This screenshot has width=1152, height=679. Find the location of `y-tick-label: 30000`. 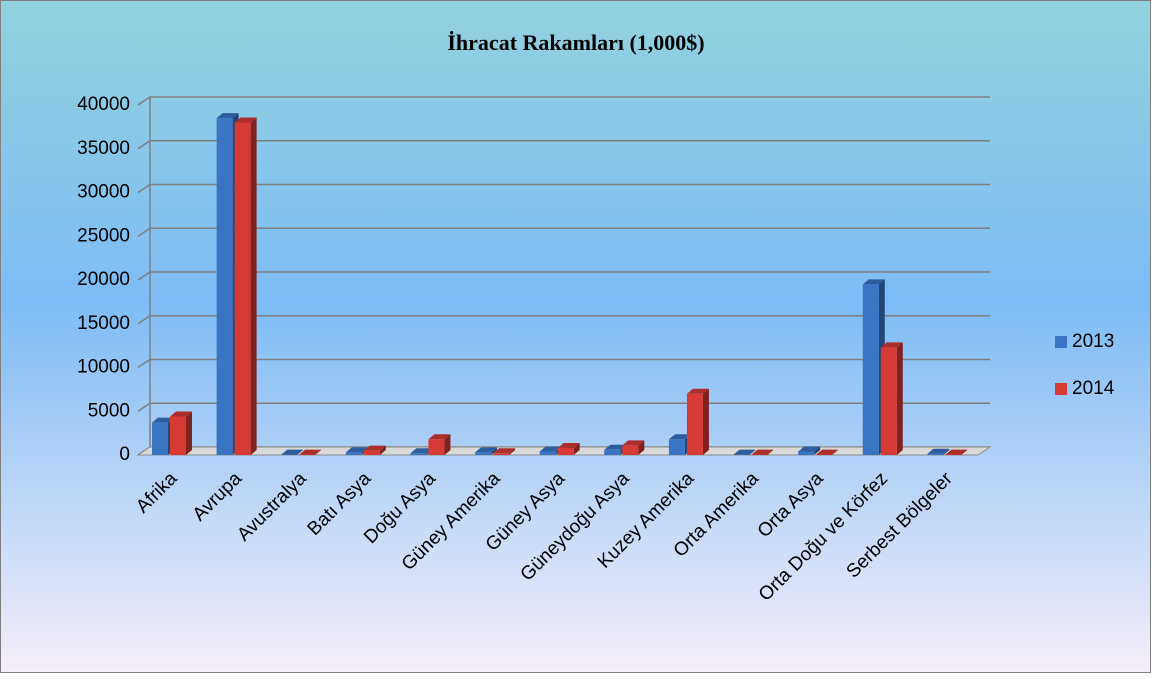

y-tick-label: 30000 is located at coordinates (103, 192).